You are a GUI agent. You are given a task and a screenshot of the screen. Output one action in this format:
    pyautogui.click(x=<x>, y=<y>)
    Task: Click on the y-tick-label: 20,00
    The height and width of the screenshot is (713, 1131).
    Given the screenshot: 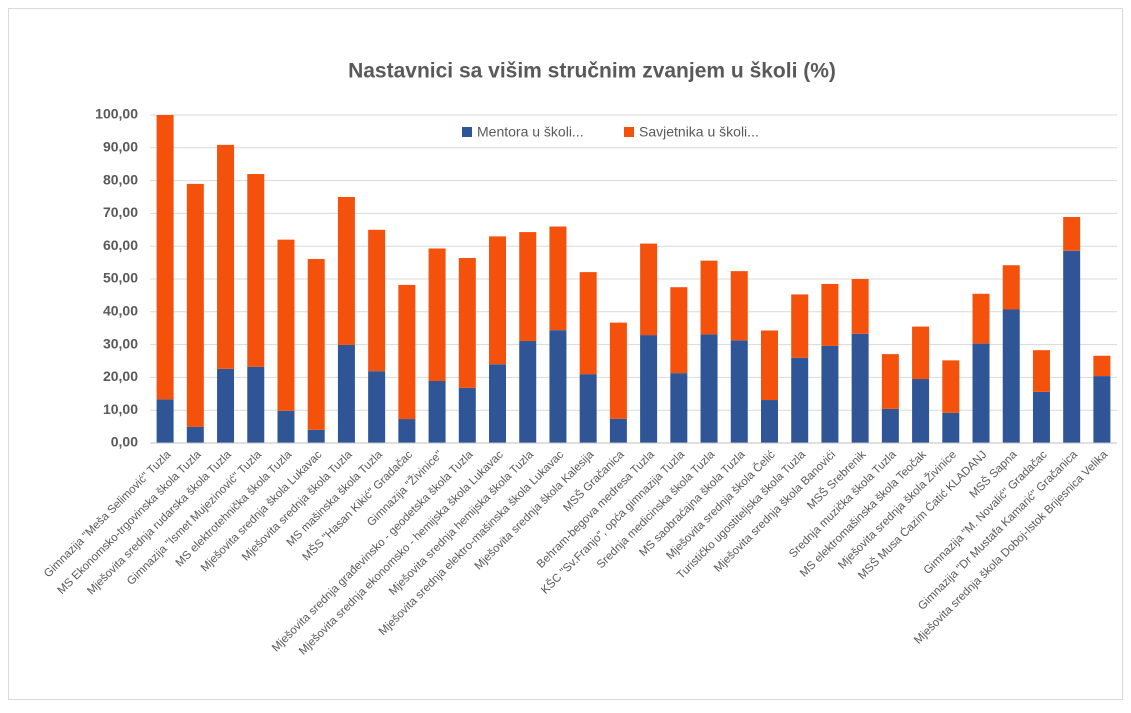 What is the action you would take?
    pyautogui.click(x=120, y=376)
    